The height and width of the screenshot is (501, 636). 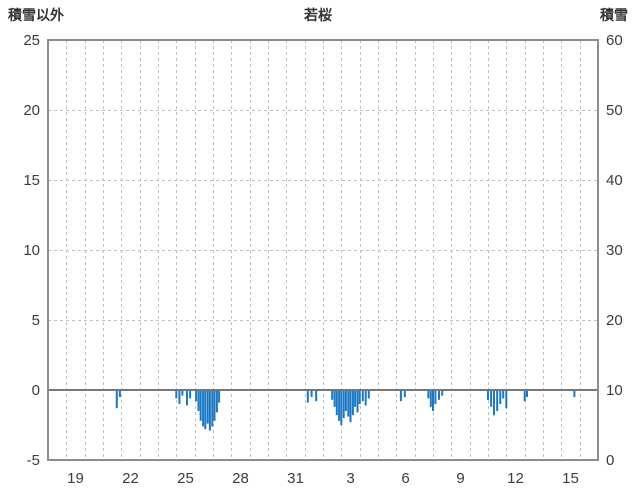 I want to click on y-left-tick-label: 25, so click(x=31, y=40).